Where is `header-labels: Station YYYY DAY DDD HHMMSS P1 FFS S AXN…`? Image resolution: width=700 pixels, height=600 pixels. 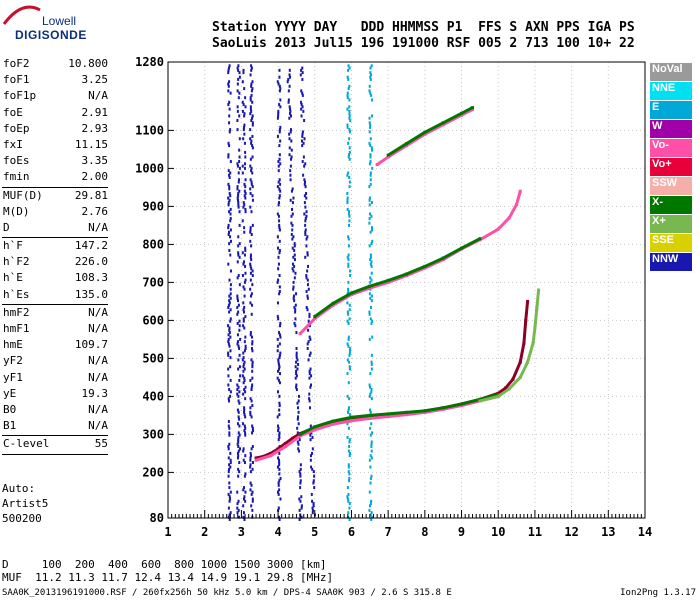
header-labels: Station YYYY DAY DDD HHMMSS P1 FFS S AXN… is located at coordinates (423, 27).